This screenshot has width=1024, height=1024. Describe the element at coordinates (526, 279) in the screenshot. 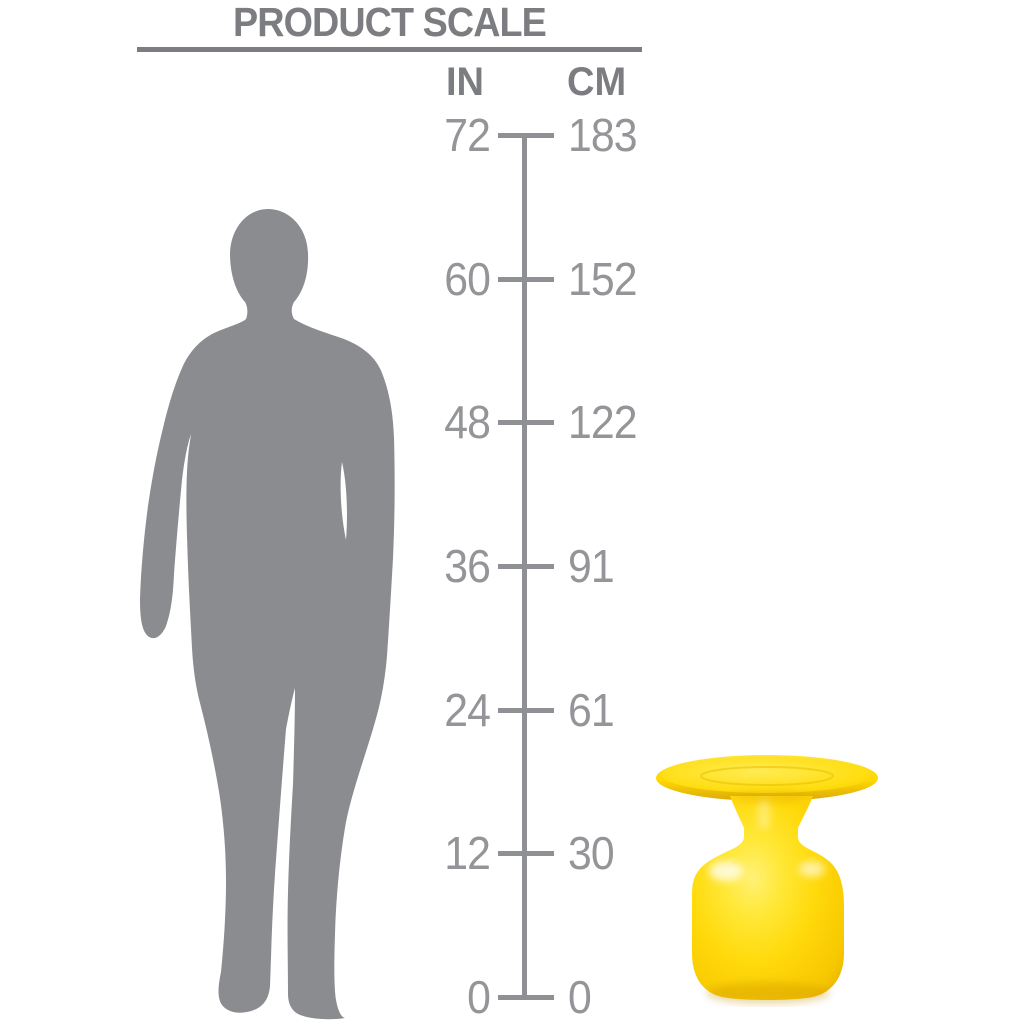

I see `tick-mark-60in` at that location.